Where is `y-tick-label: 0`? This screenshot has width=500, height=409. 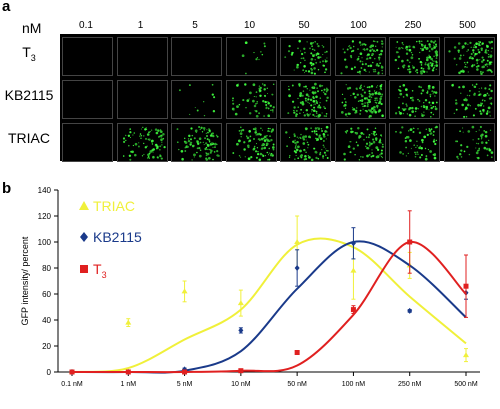
y-tick-label: 0 is located at coordinates (49, 372).